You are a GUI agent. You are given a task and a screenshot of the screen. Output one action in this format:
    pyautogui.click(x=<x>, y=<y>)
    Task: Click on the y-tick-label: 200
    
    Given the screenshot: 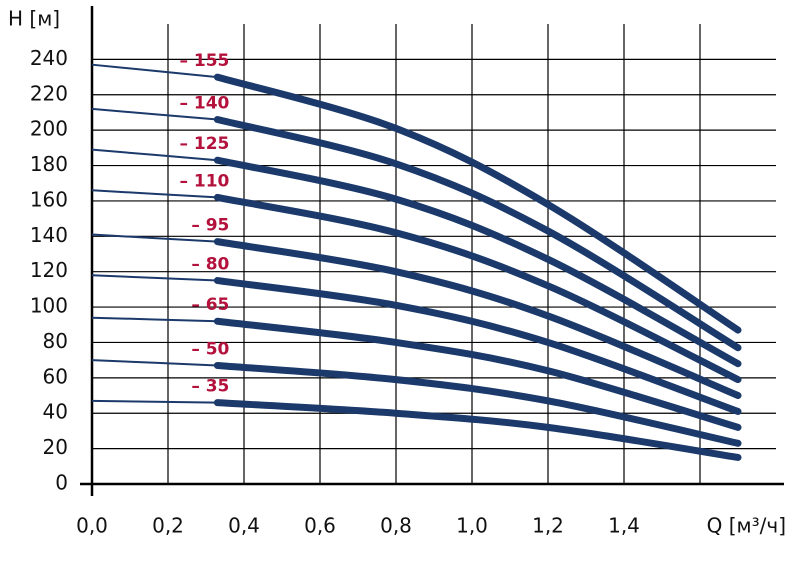 What is the action you would take?
    pyautogui.click(x=49, y=129)
    